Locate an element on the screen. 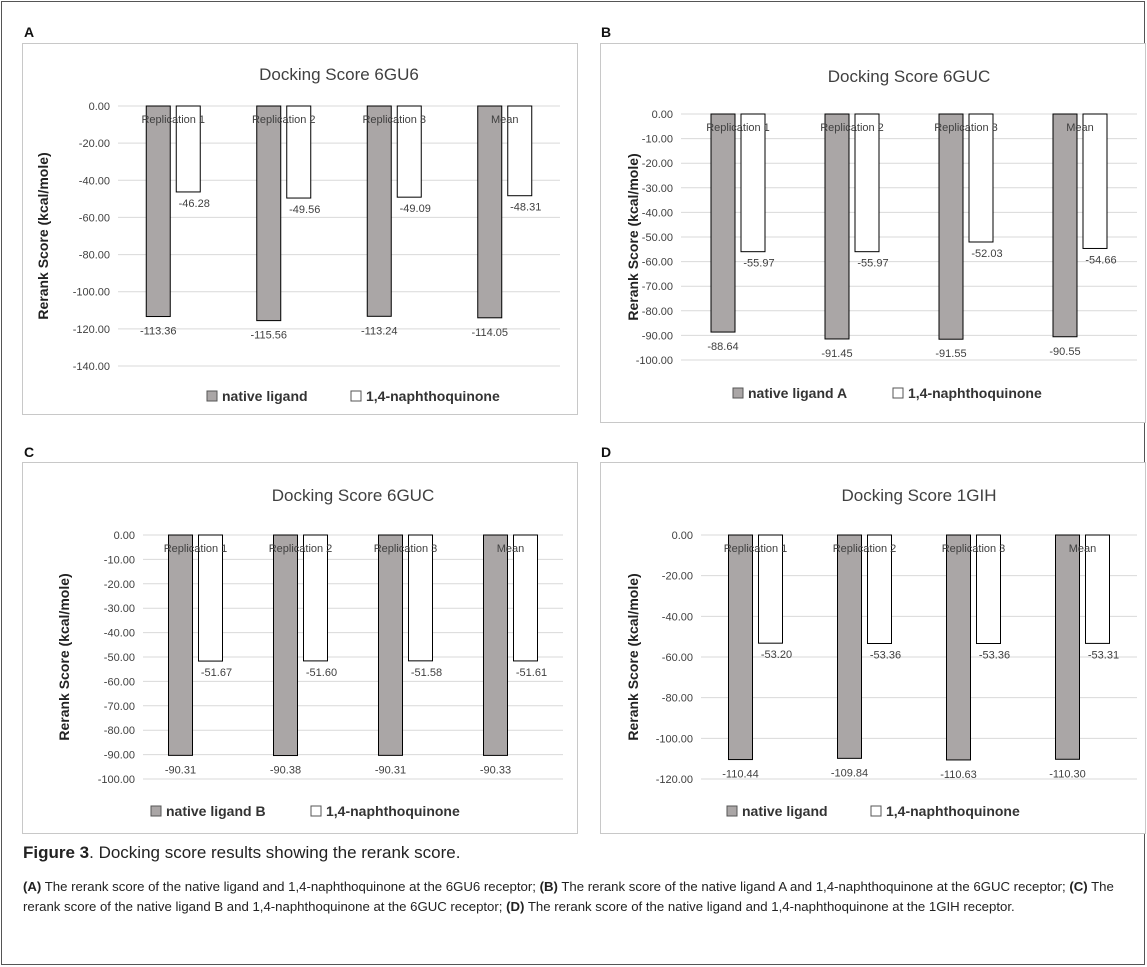 The image size is (1147, 967). y-tick-label: -100.00 is located at coordinates (654, 361).